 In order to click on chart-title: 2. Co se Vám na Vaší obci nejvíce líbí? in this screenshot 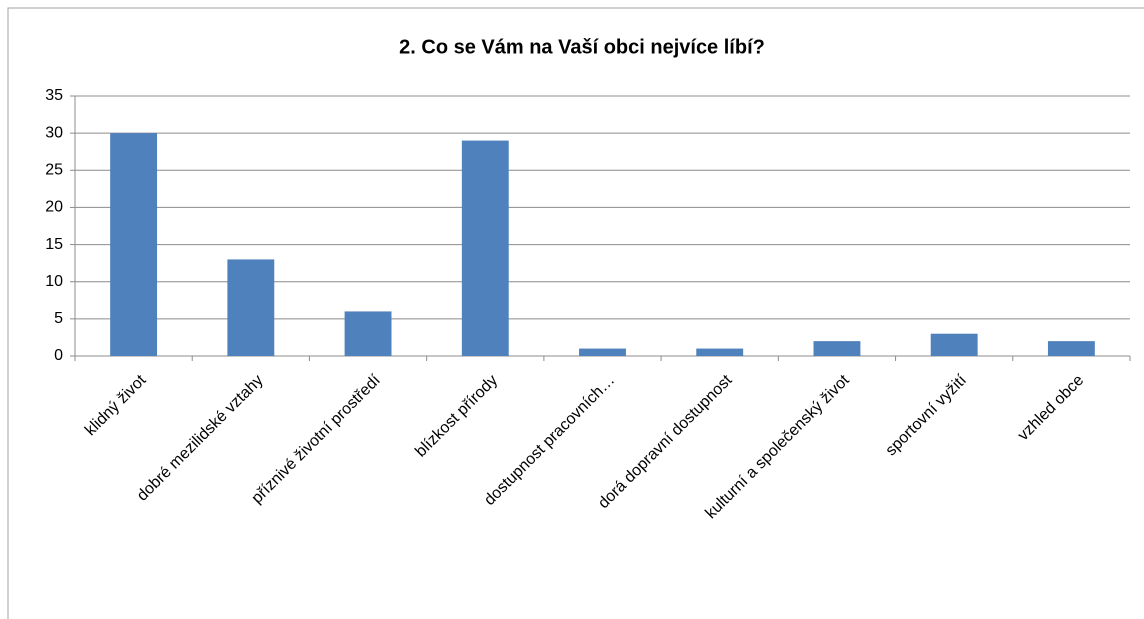, I will do `click(582, 47)`.